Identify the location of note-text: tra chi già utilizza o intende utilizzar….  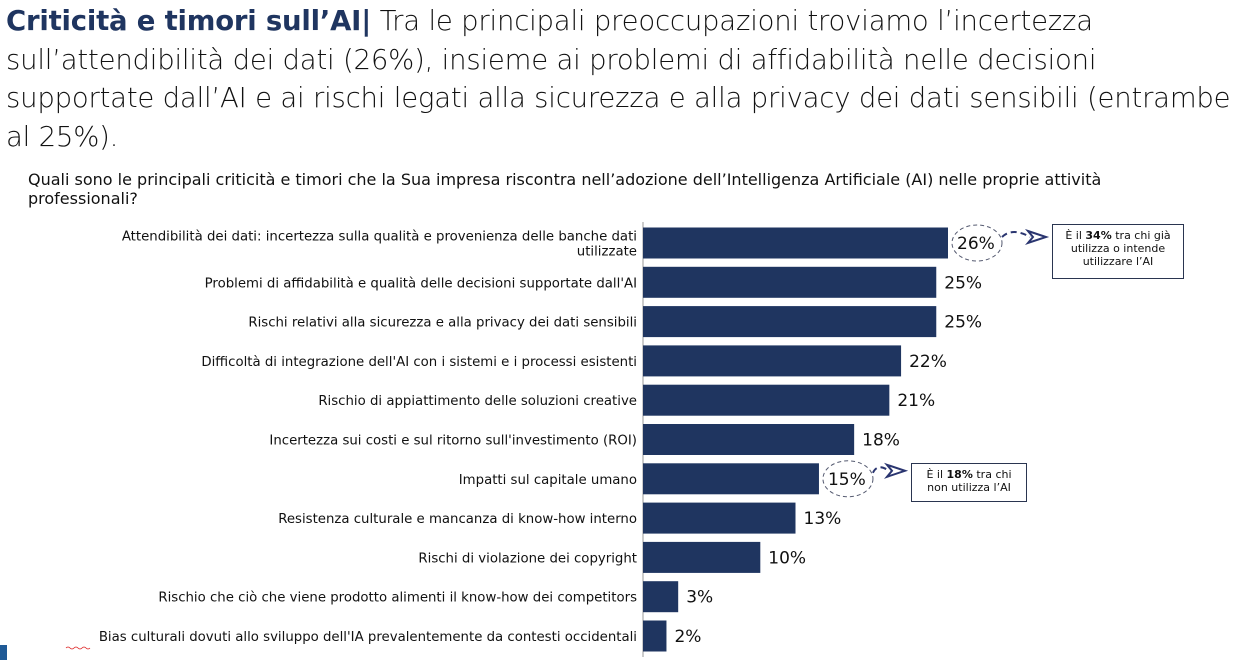
(1120, 248).